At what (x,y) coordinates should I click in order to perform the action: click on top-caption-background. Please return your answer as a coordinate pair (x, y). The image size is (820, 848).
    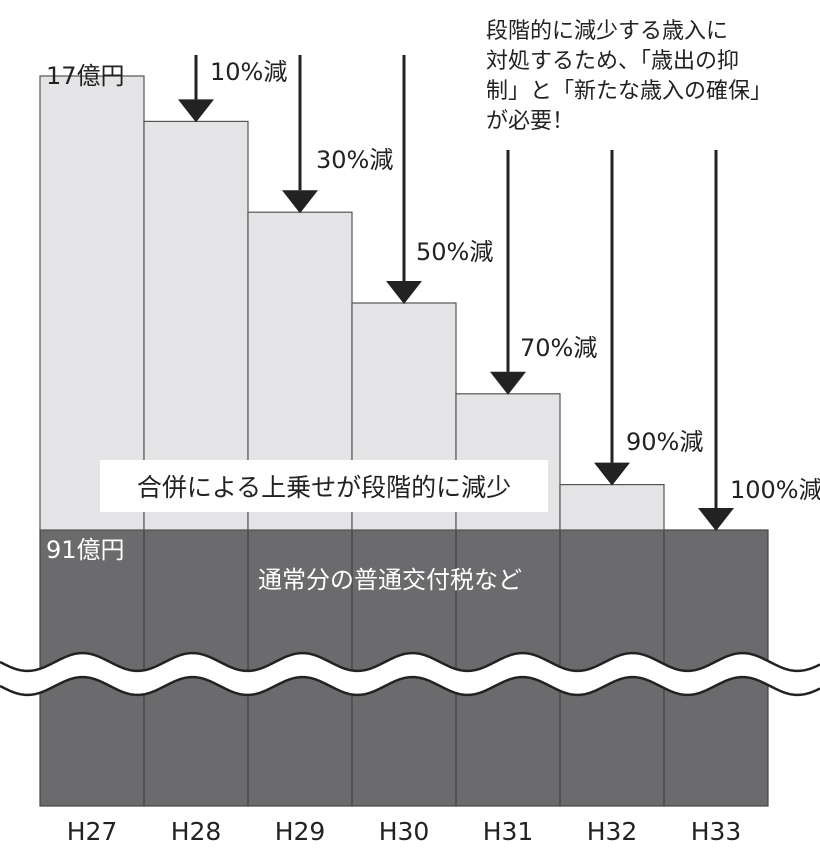
    Looking at the image, I should click on (324, 486).